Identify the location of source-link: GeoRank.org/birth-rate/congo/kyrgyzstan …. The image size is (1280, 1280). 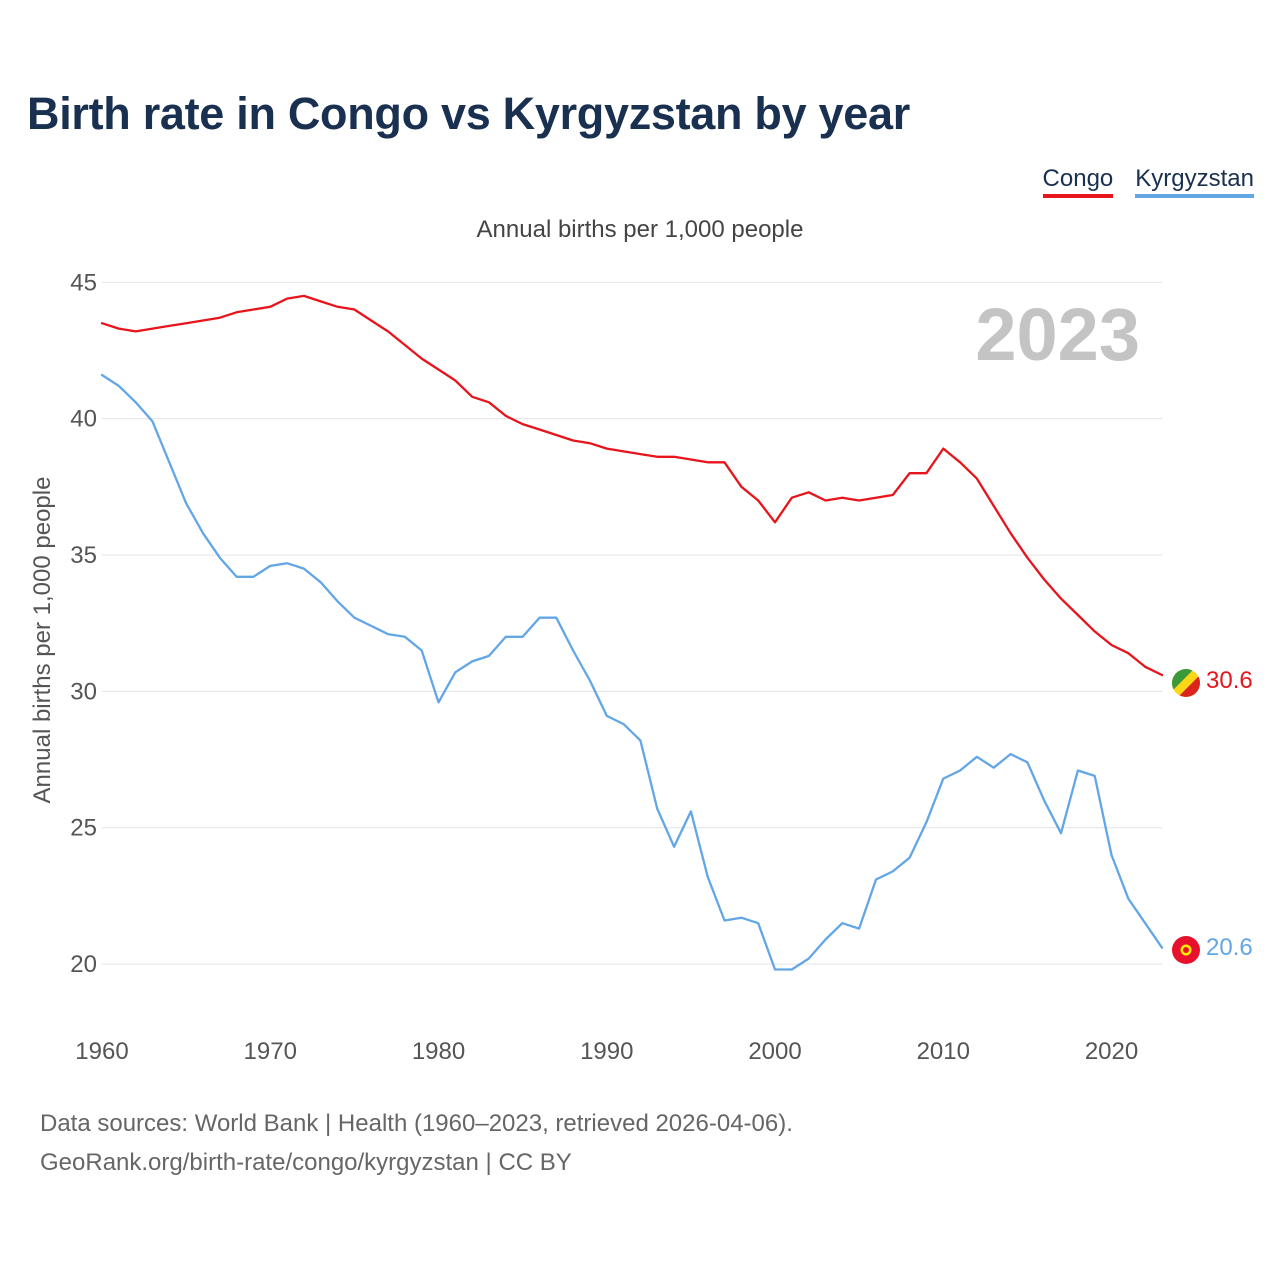
(306, 1162).